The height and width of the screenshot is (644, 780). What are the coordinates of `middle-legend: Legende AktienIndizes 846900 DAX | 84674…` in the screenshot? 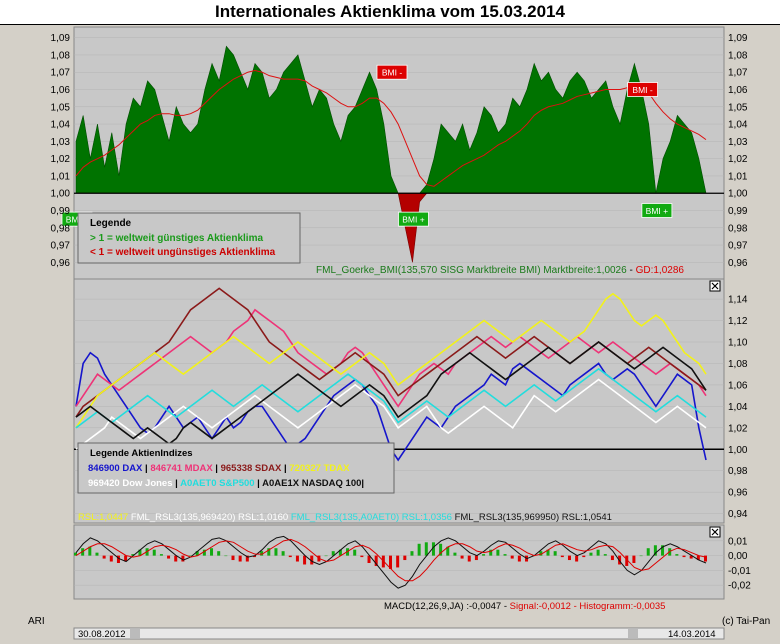 It's located at (236, 468).